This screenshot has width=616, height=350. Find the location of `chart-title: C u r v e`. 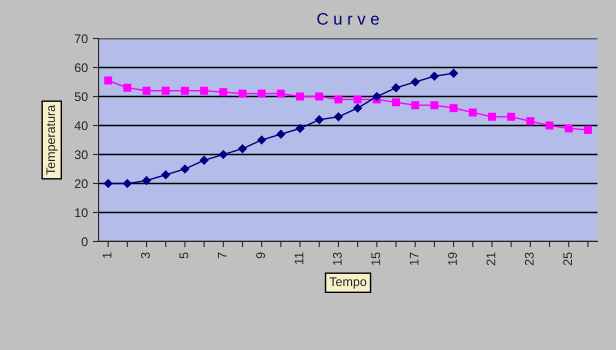

chart-title: C u r v e is located at coordinates (348, 18).